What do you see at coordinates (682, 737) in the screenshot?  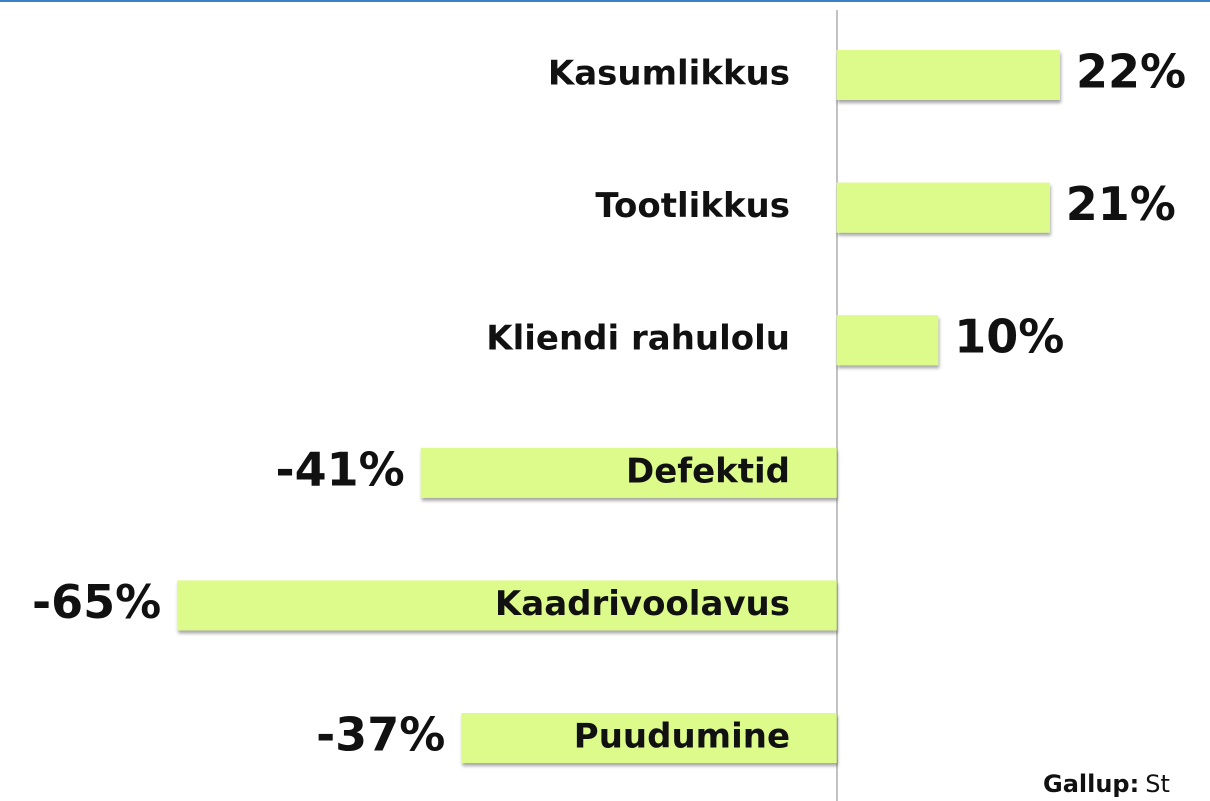 I see `category-label: Puudumine` at bounding box center [682, 737].